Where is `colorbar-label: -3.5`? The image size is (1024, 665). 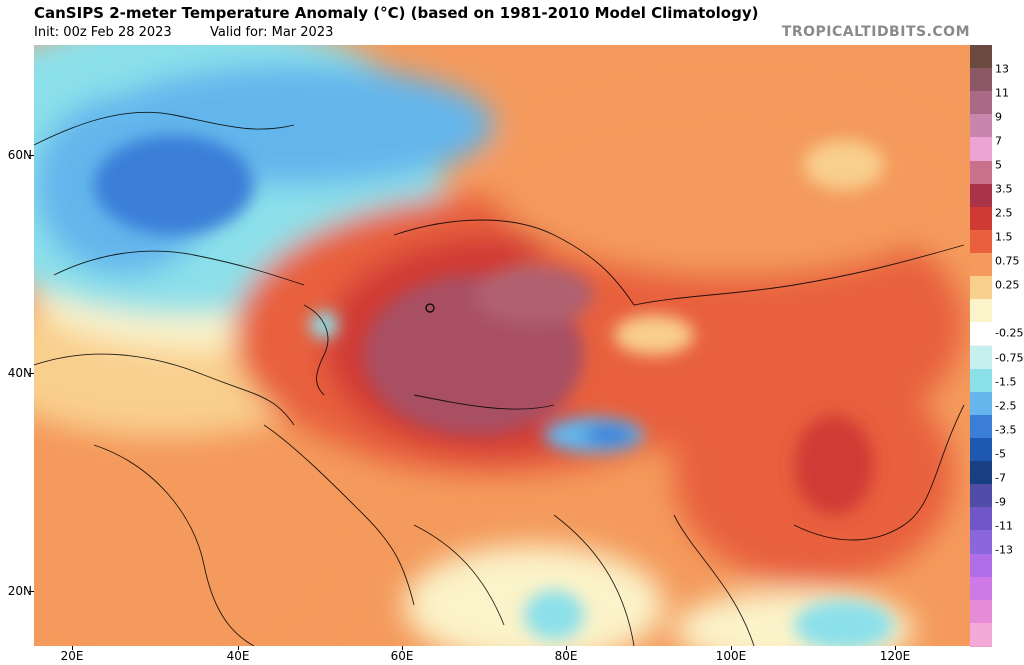
colorbar-label: -3.5 is located at coordinates (1006, 430).